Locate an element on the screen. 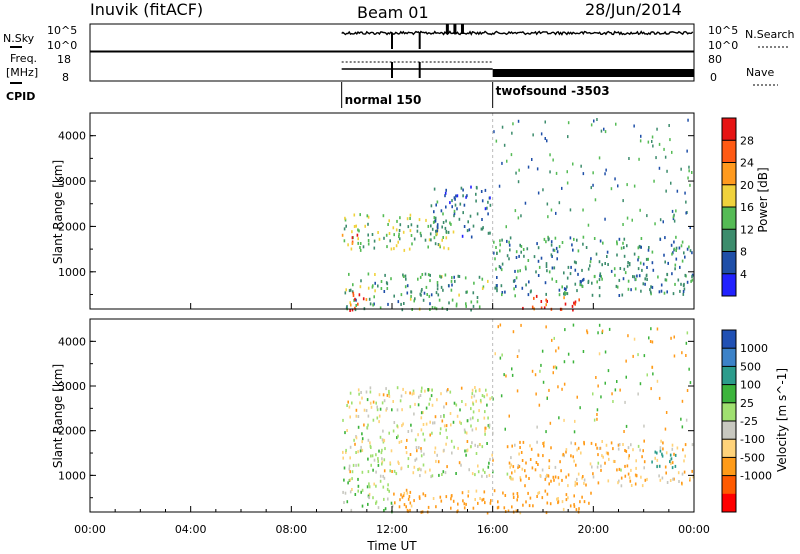 The image size is (800, 554). velocity-colorbar-swatch is located at coordinates (729, 503).